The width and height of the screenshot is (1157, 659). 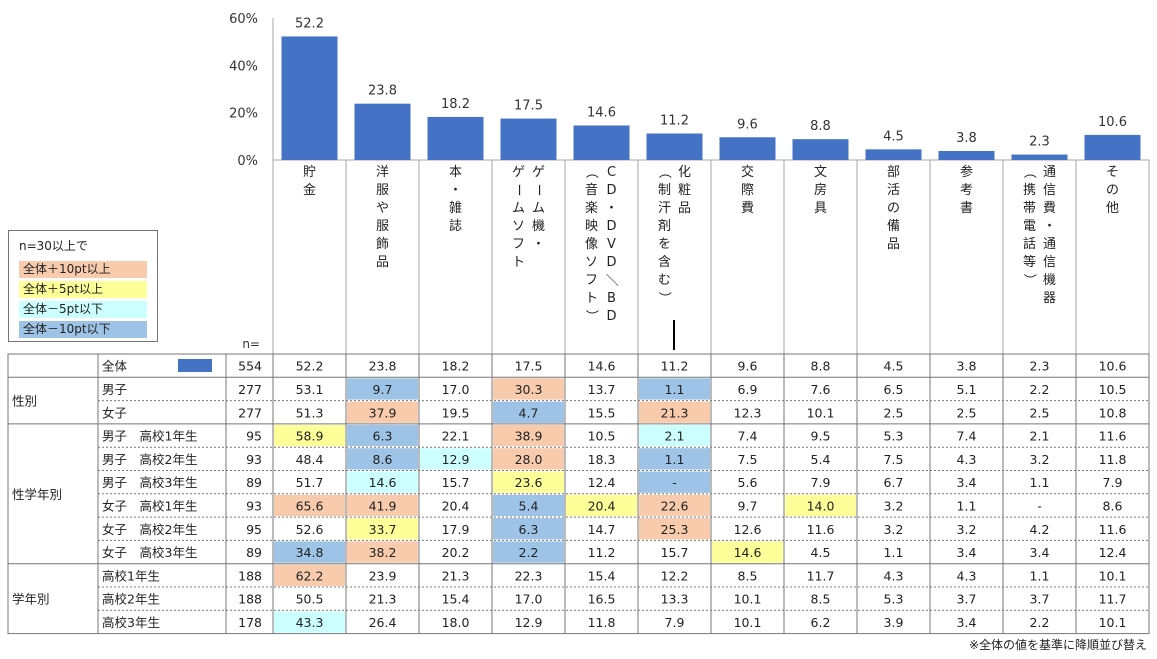 I want to click on row-group-label: 性別, so click(x=24, y=401).